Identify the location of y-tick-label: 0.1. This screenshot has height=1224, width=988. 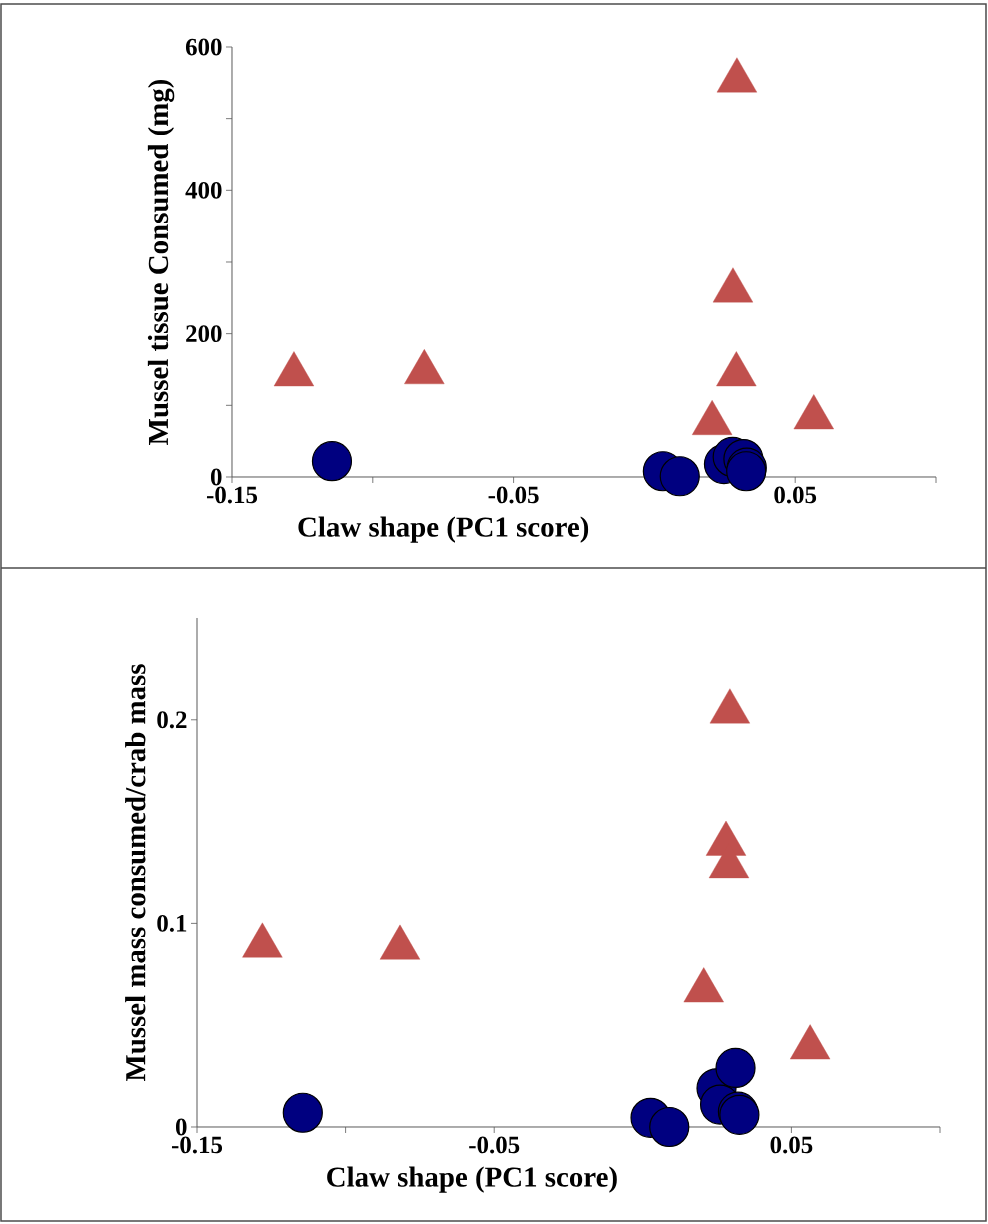
(172, 923).